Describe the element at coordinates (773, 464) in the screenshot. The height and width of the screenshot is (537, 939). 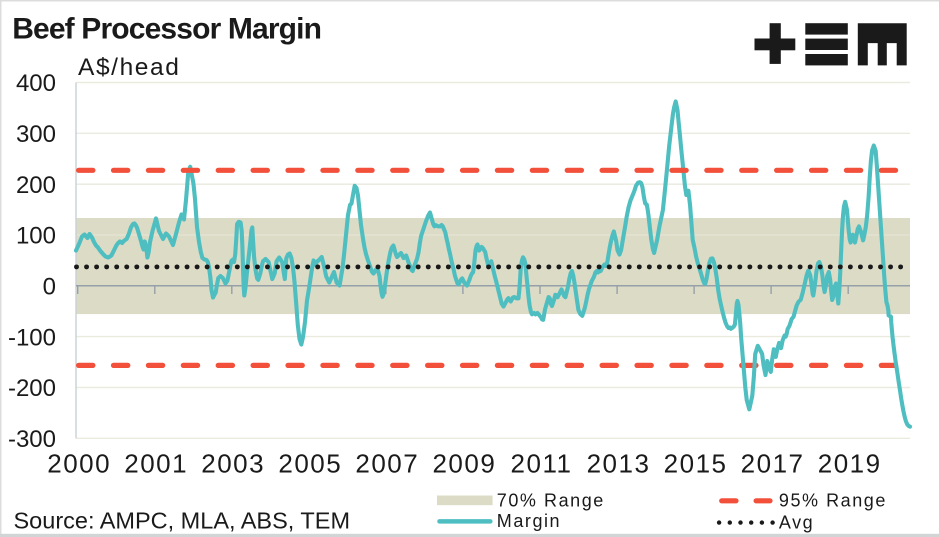
I see `svg-text: 2017` at that location.